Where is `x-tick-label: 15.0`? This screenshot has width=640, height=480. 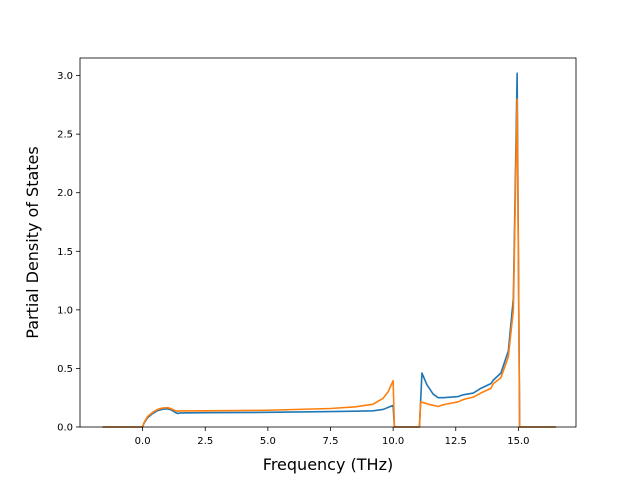 x-tick-label: 15.0 is located at coordinates (518, 441).